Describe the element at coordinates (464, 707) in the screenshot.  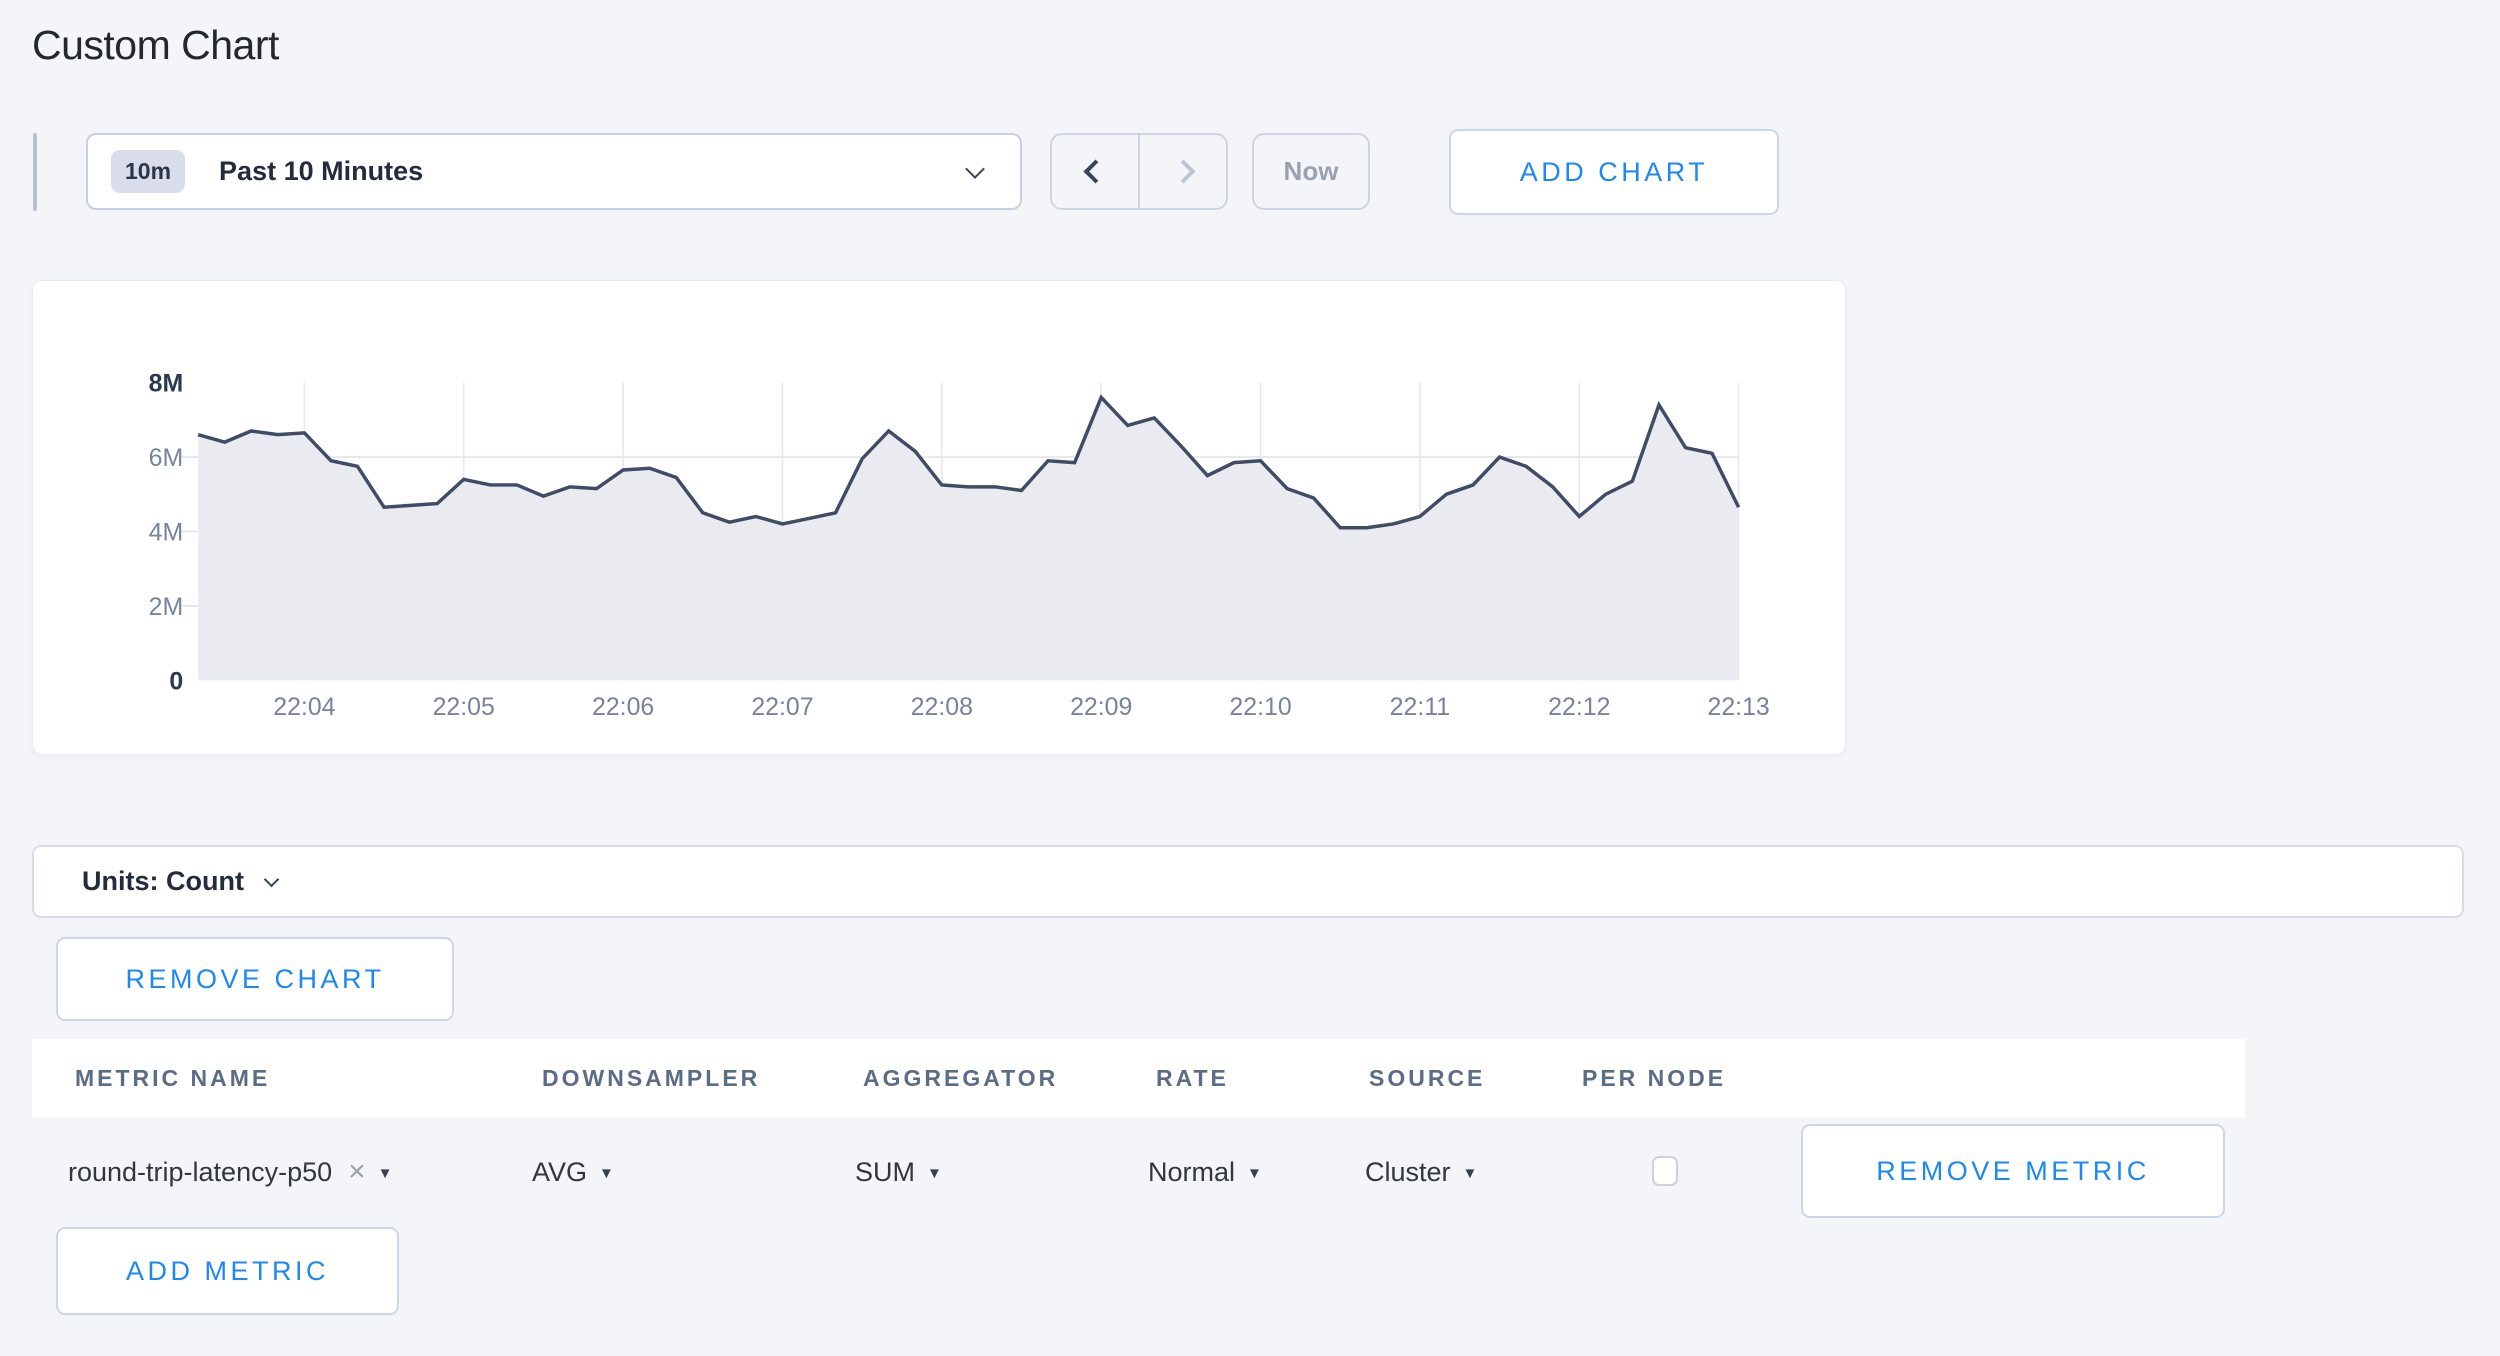
I see `x-tick-label: 22:05` at that location.